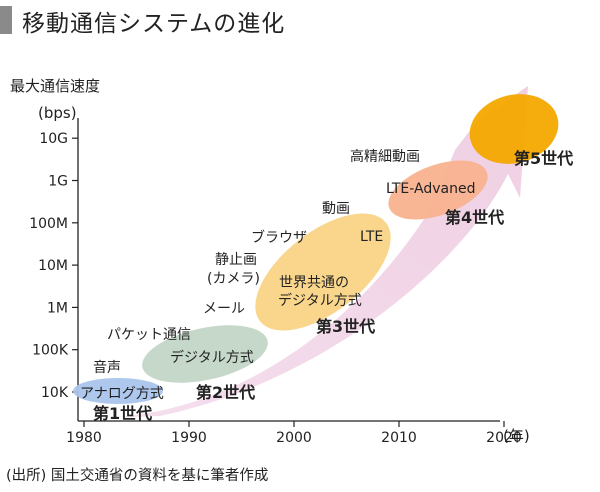  I want to click on gen3-method-line1: 世界共通の, so click(314, 283).